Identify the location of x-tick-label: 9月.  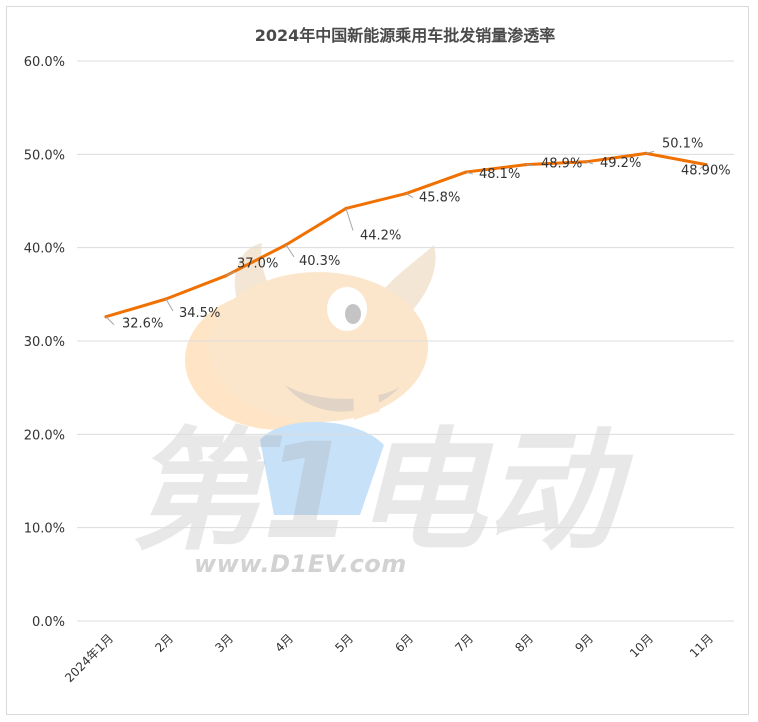
(584, 643).